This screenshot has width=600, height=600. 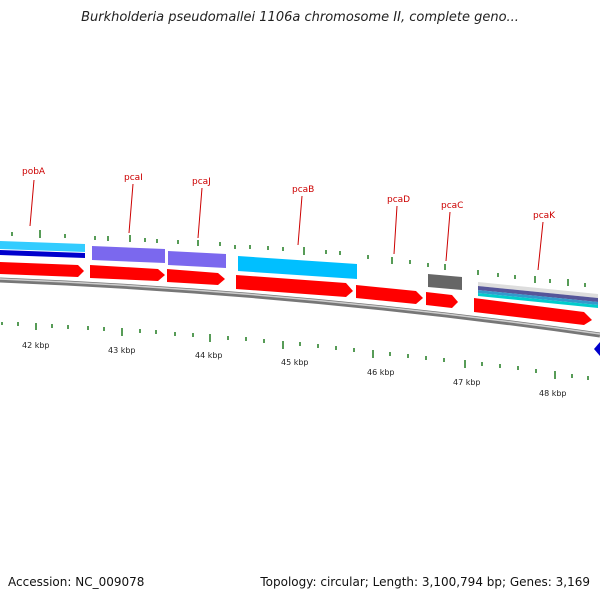 I want to click on gene-labels: pobA pcaI pcaJ pcaB pcaD pcaC pcaK, so click(x=289, y=194).